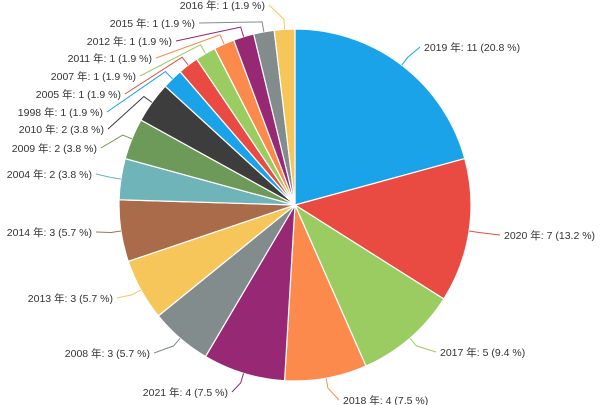 The height and width of the screenshot is (405, 600). I want to click on slice-label: 2010 年: 2 (3.8 %), so click(61, 129).